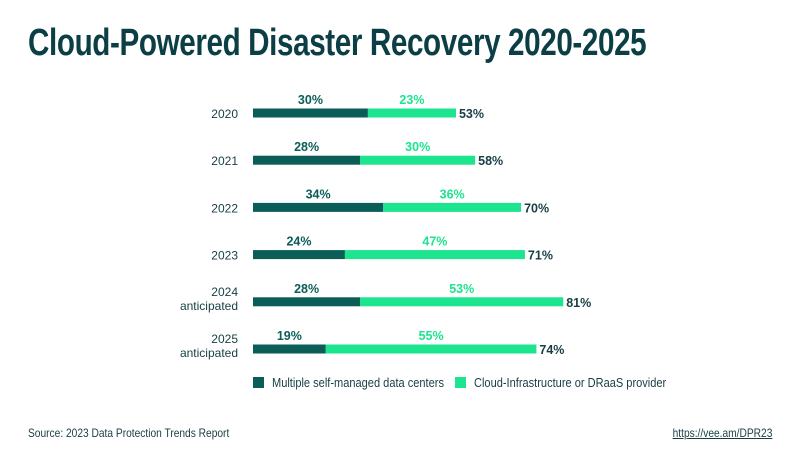 This screenshot has width=800, height=450. Describe the element at coordinates (224, 114) in the screenshot. I see `category-label: 2020` at that location.